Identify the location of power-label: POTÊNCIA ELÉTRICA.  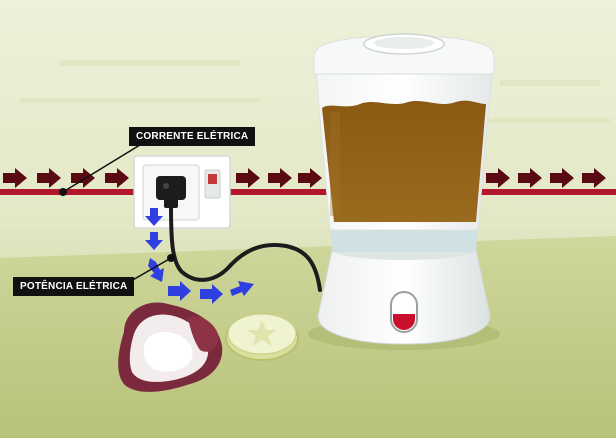
(74, 286).